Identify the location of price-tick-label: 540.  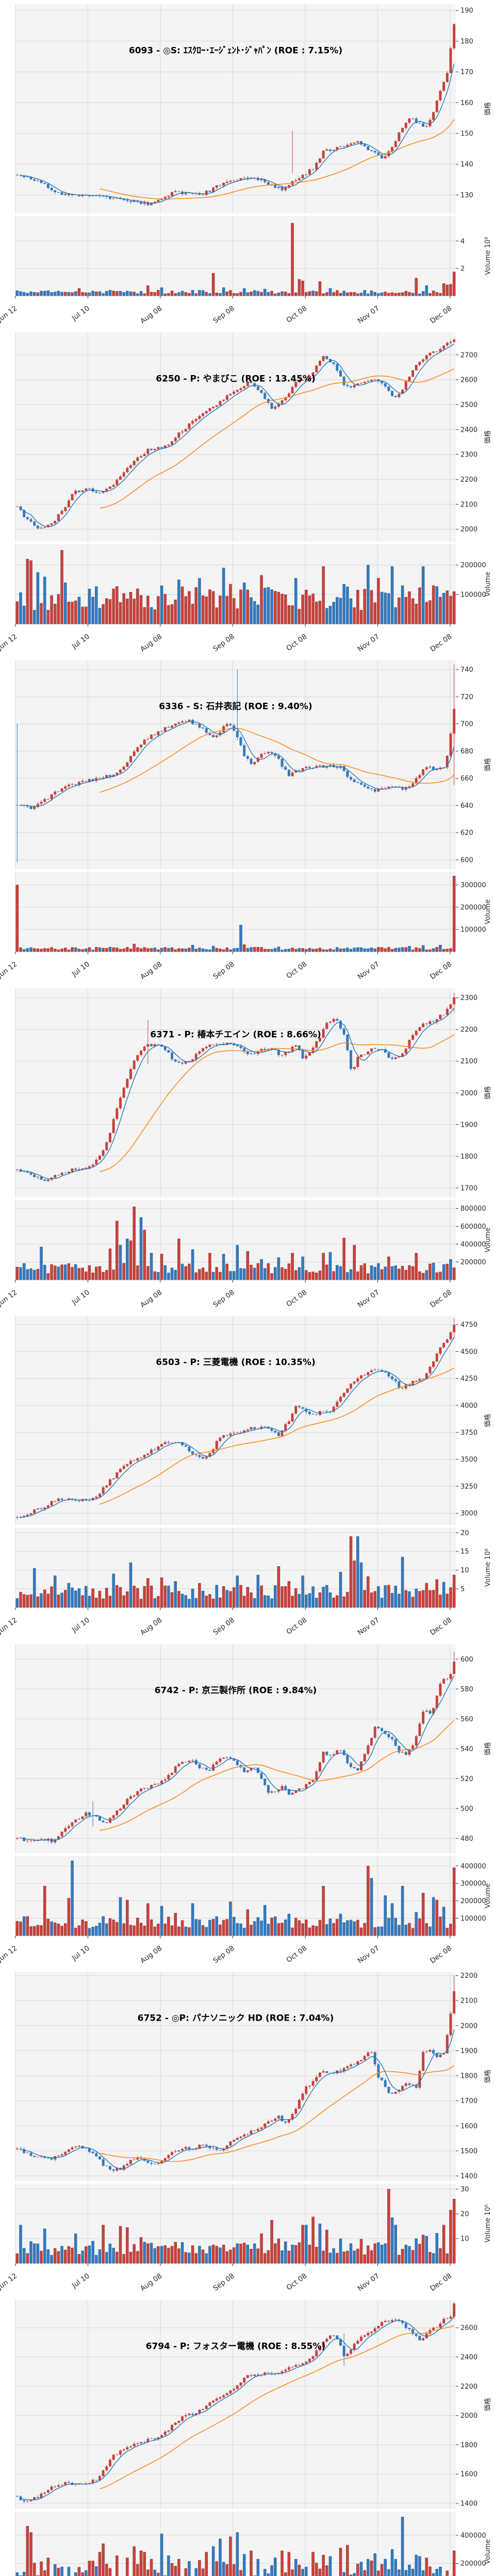
(466, 1749).